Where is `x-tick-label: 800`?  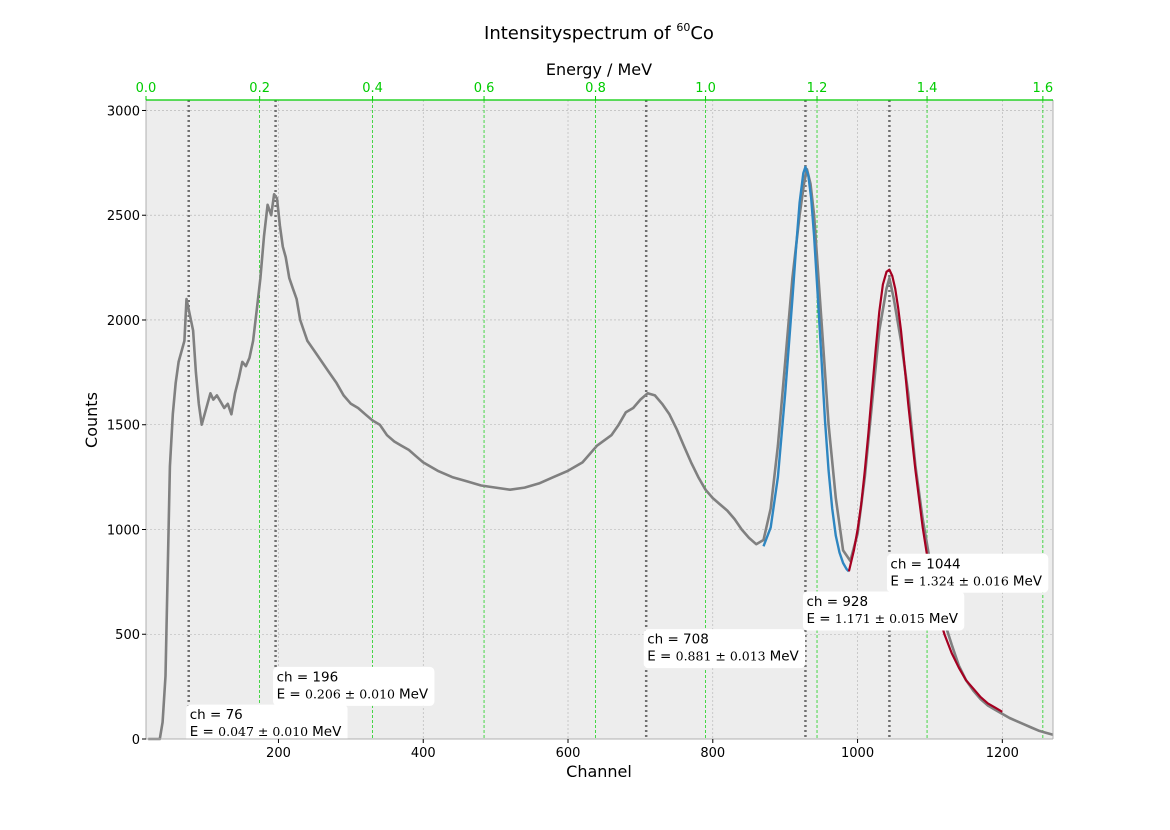 x-tick-label: 800 is located at coordinates (712, 753).